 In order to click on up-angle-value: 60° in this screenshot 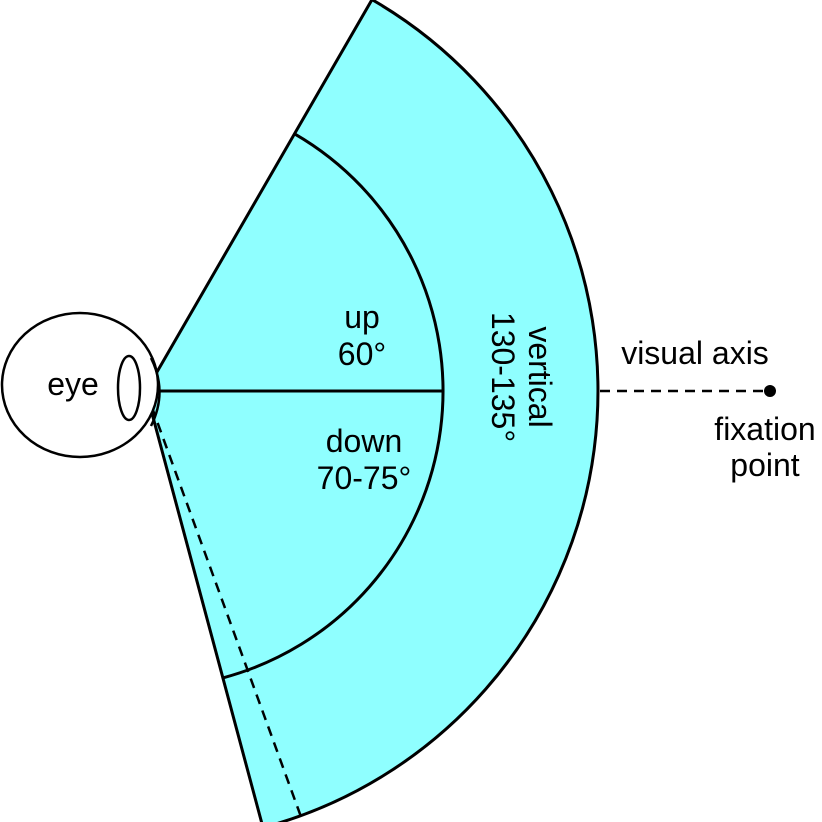, I will do `click(362, 354)`.